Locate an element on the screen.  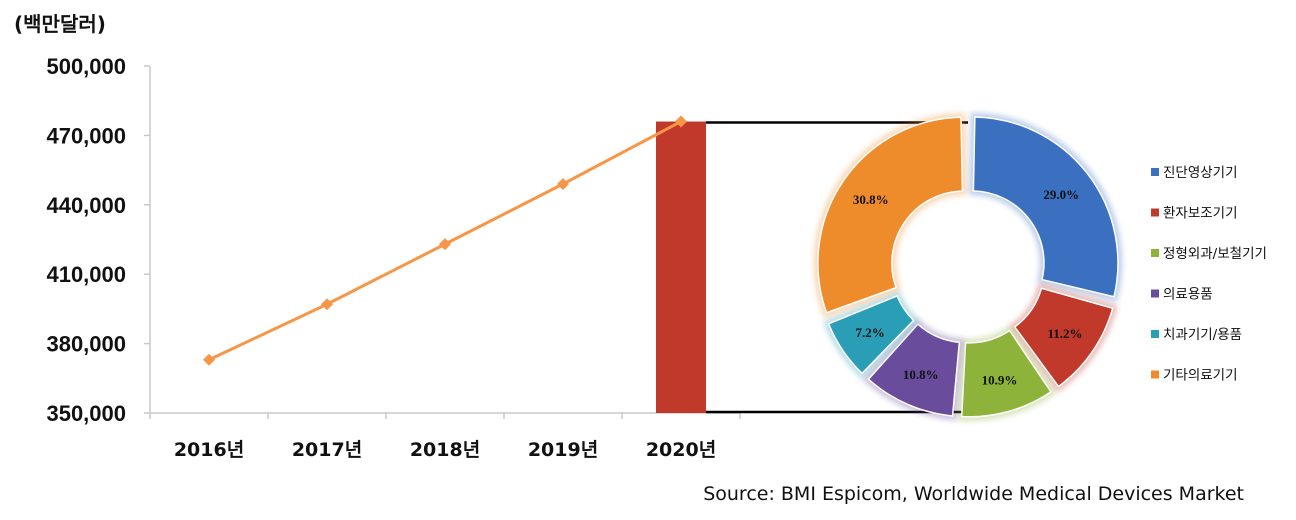
x-tick-label: 2019년 is located at coordinates (563, 450).